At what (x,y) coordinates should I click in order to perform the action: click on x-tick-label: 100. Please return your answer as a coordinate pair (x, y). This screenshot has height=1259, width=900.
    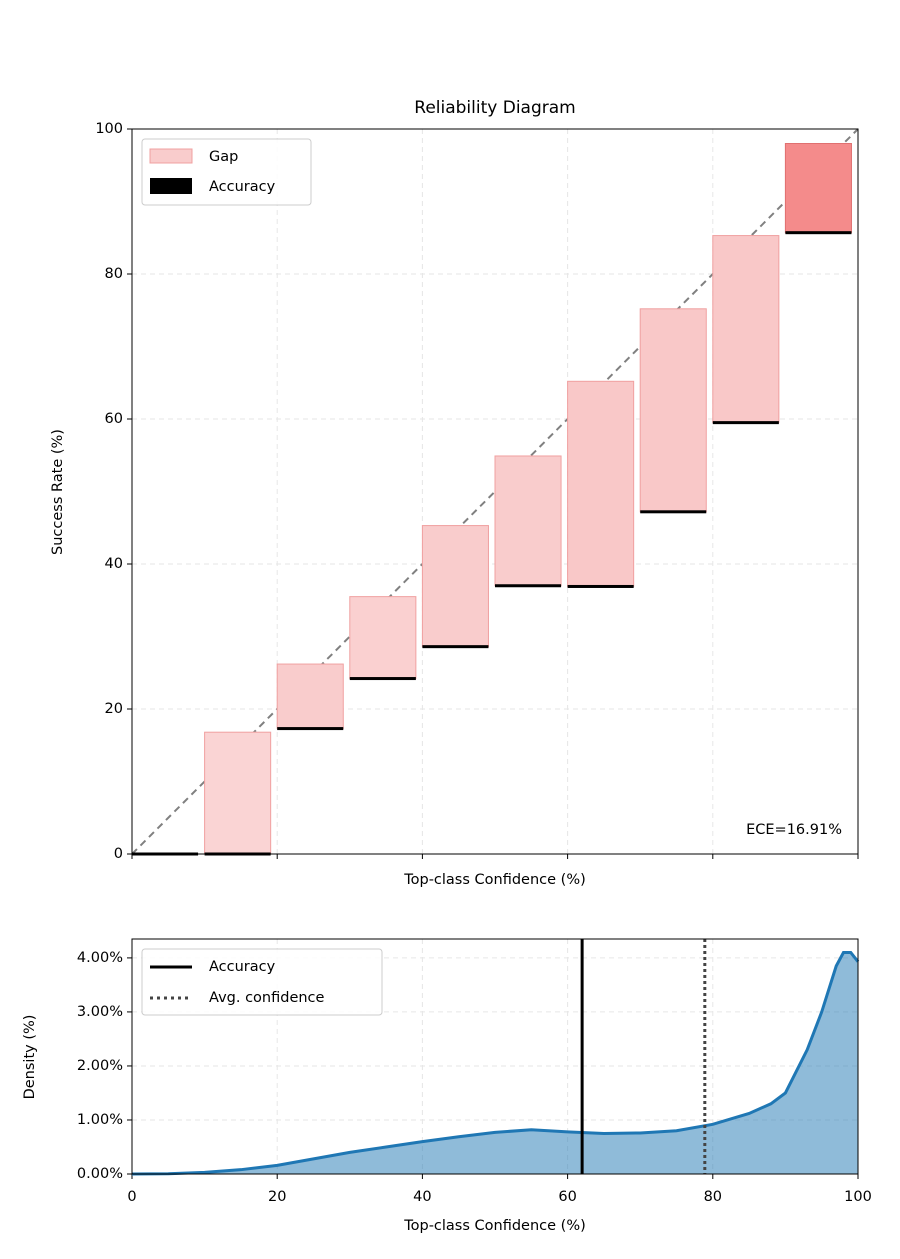
    Looking at the image, I should click on (858, 1197).